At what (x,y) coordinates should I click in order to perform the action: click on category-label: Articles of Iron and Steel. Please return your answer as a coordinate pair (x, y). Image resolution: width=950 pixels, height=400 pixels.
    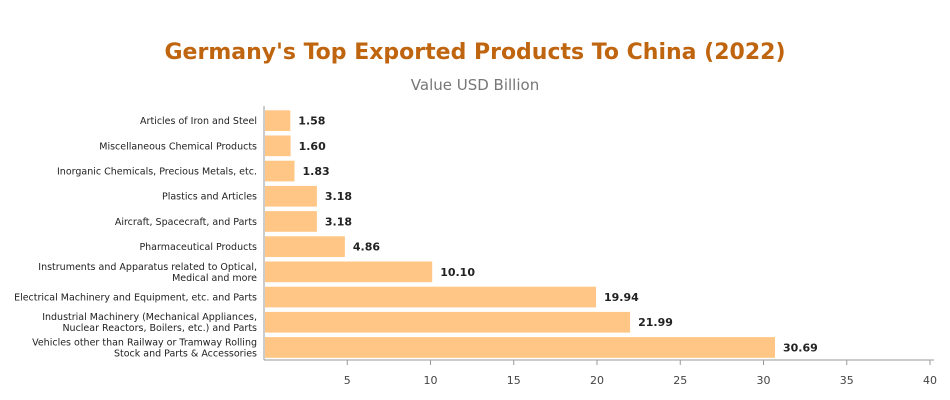
    Looking at the image, I should click on (198, 121).